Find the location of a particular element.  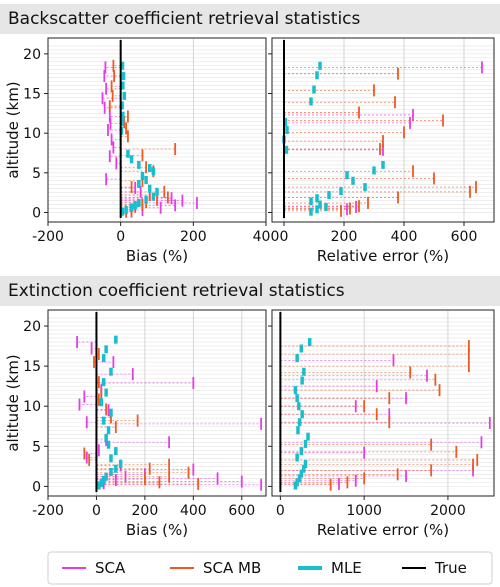

legend-label-true: True is located at coordinates (450, 568).